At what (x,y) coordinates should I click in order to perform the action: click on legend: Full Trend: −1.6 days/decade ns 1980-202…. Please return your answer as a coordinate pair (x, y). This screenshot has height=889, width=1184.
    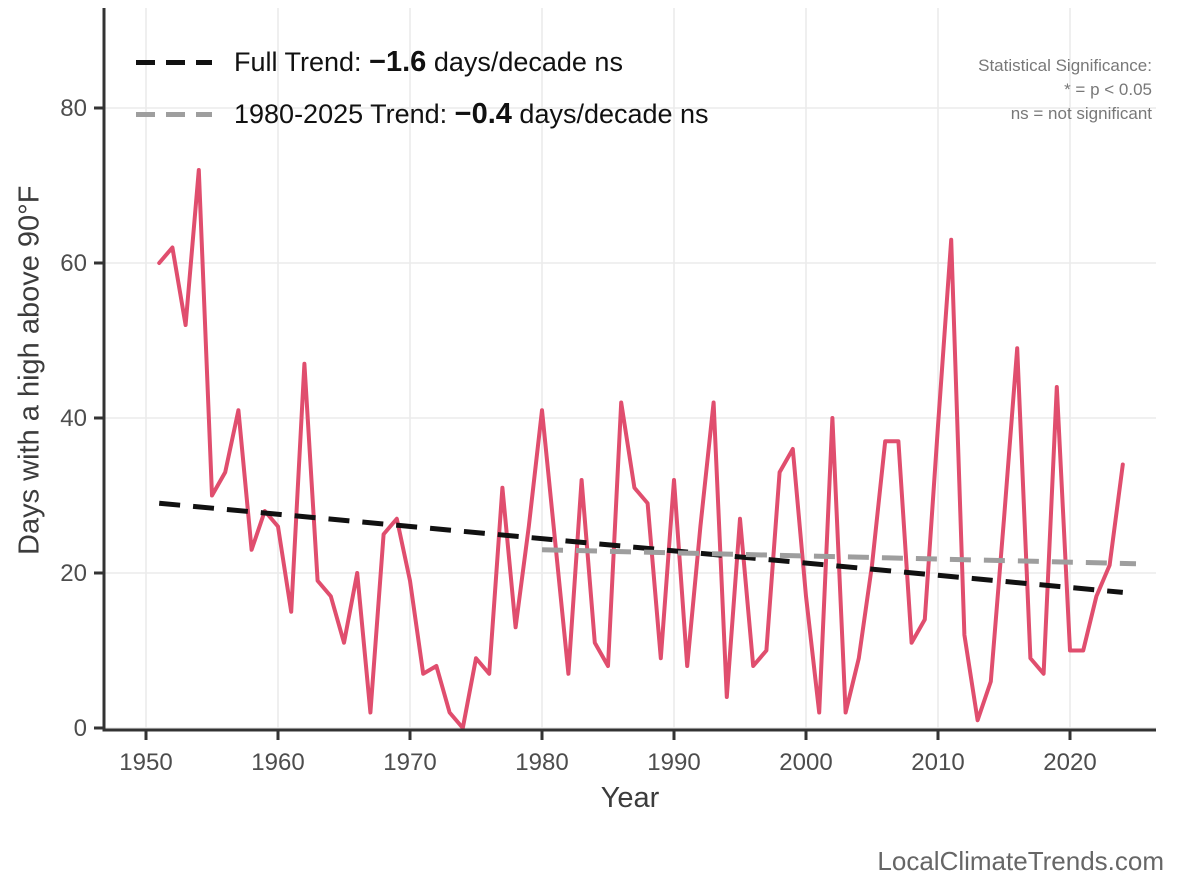
    Looking at the image, I should click on (422, 88).